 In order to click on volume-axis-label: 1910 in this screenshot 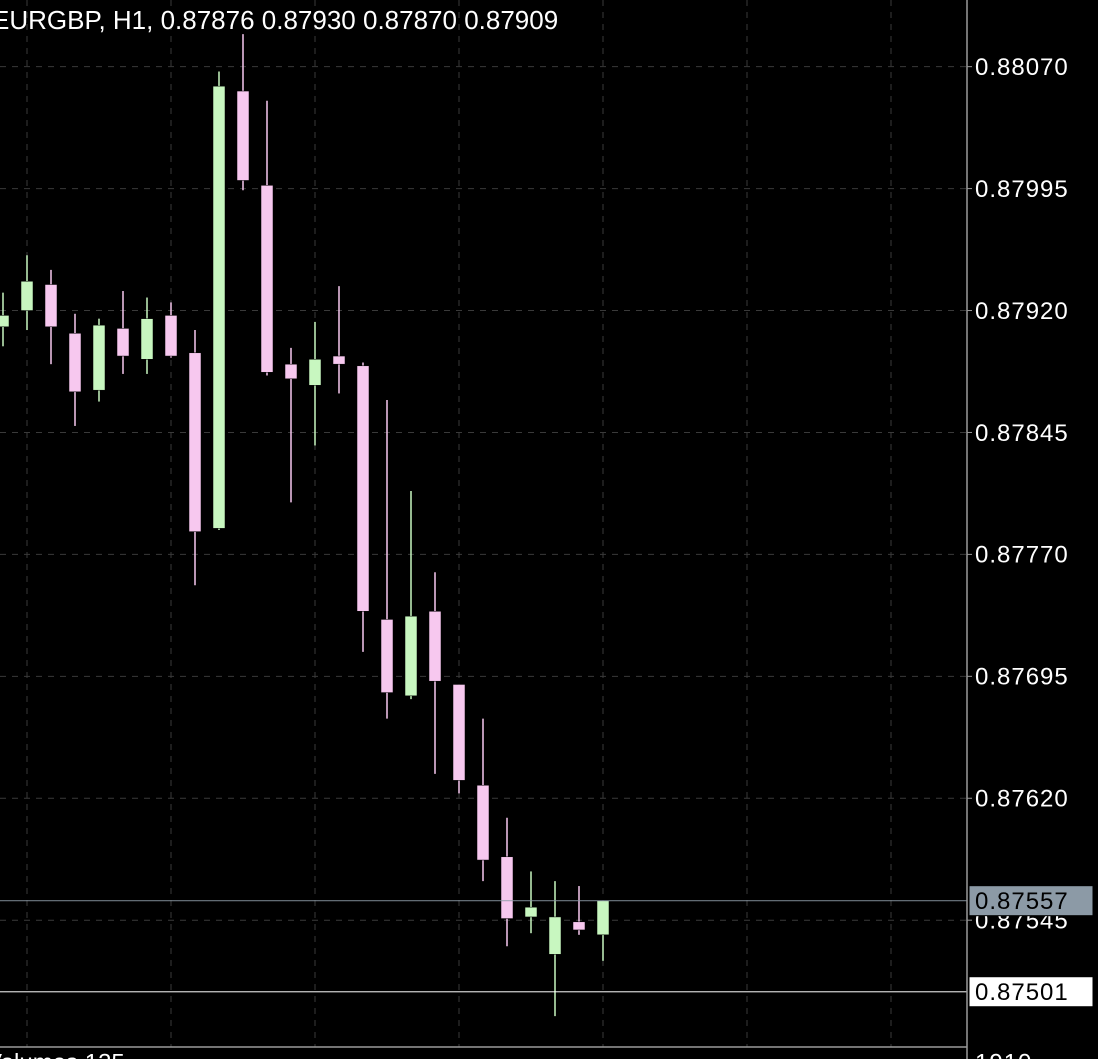, I will do `click(1003, 1054)`.